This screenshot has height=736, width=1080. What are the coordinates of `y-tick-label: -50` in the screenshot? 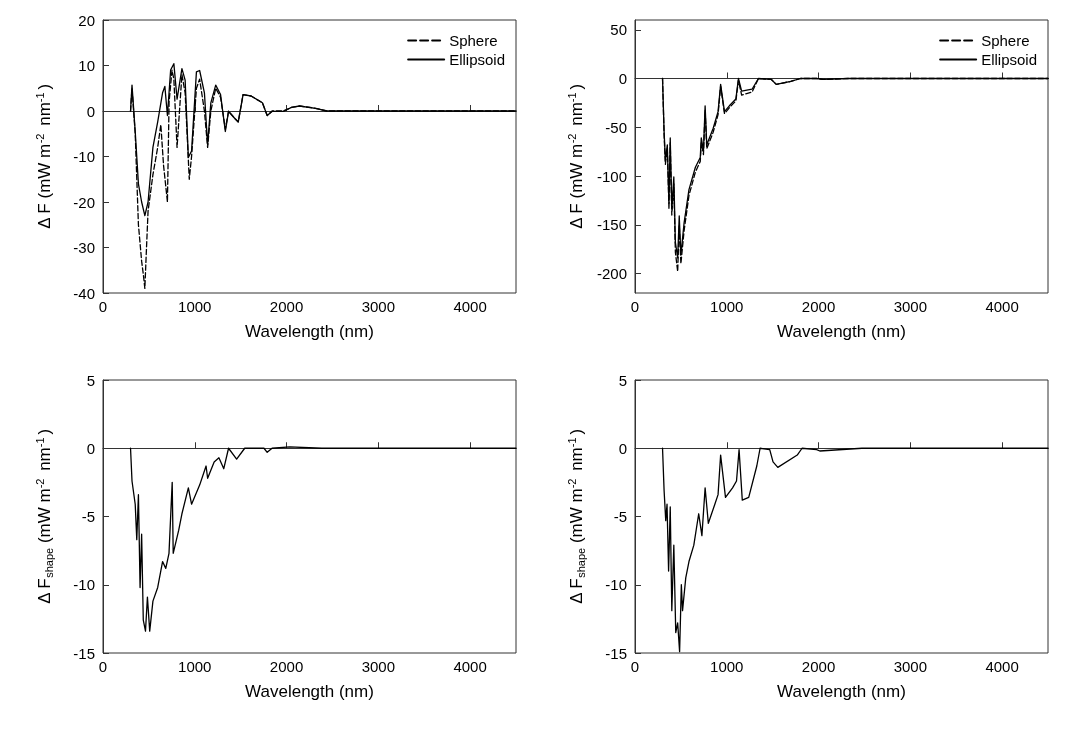 It's located at (616, 127).